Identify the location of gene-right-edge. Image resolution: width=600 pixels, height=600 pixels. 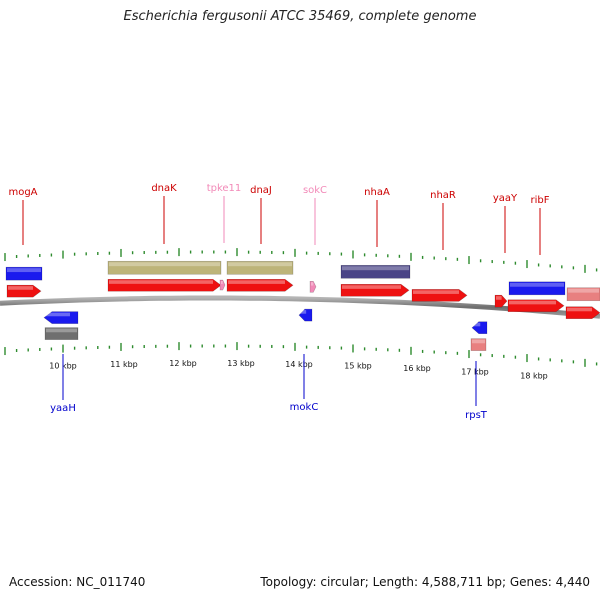
(582, 312).